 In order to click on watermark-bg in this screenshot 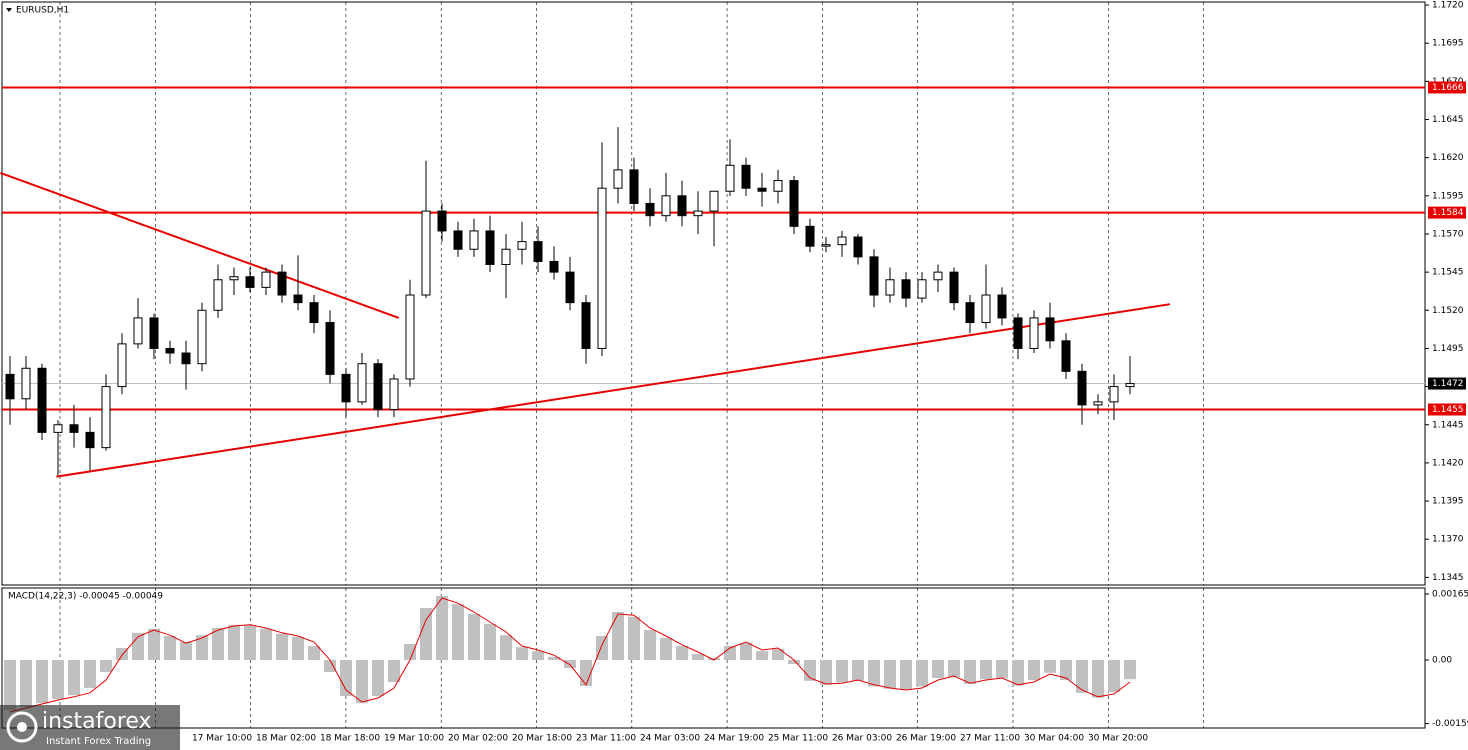, I will do `click(90, 727)`.